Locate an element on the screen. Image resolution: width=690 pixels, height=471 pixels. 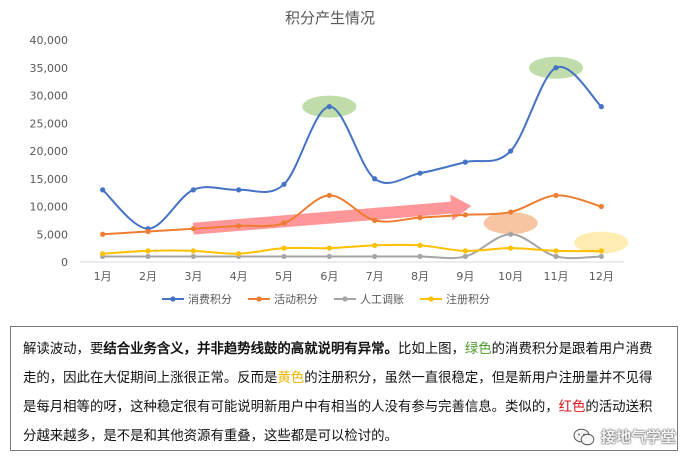
note-text-5: 的活动送积分越来越多，是不是和其他资源有重叠，这些都是可以检讨的。 is located at coordinates (338, 422).